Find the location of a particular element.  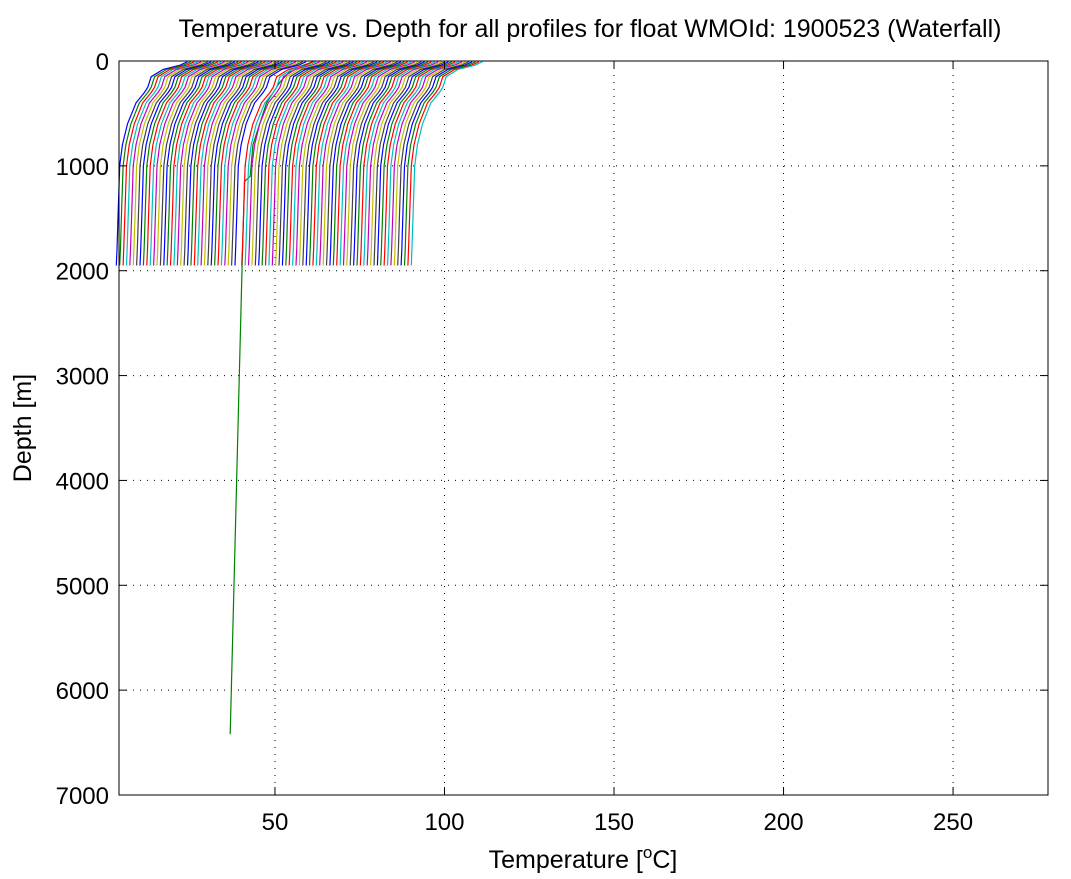

y-tick-label: 7000 is located at coordinates (82, 796).